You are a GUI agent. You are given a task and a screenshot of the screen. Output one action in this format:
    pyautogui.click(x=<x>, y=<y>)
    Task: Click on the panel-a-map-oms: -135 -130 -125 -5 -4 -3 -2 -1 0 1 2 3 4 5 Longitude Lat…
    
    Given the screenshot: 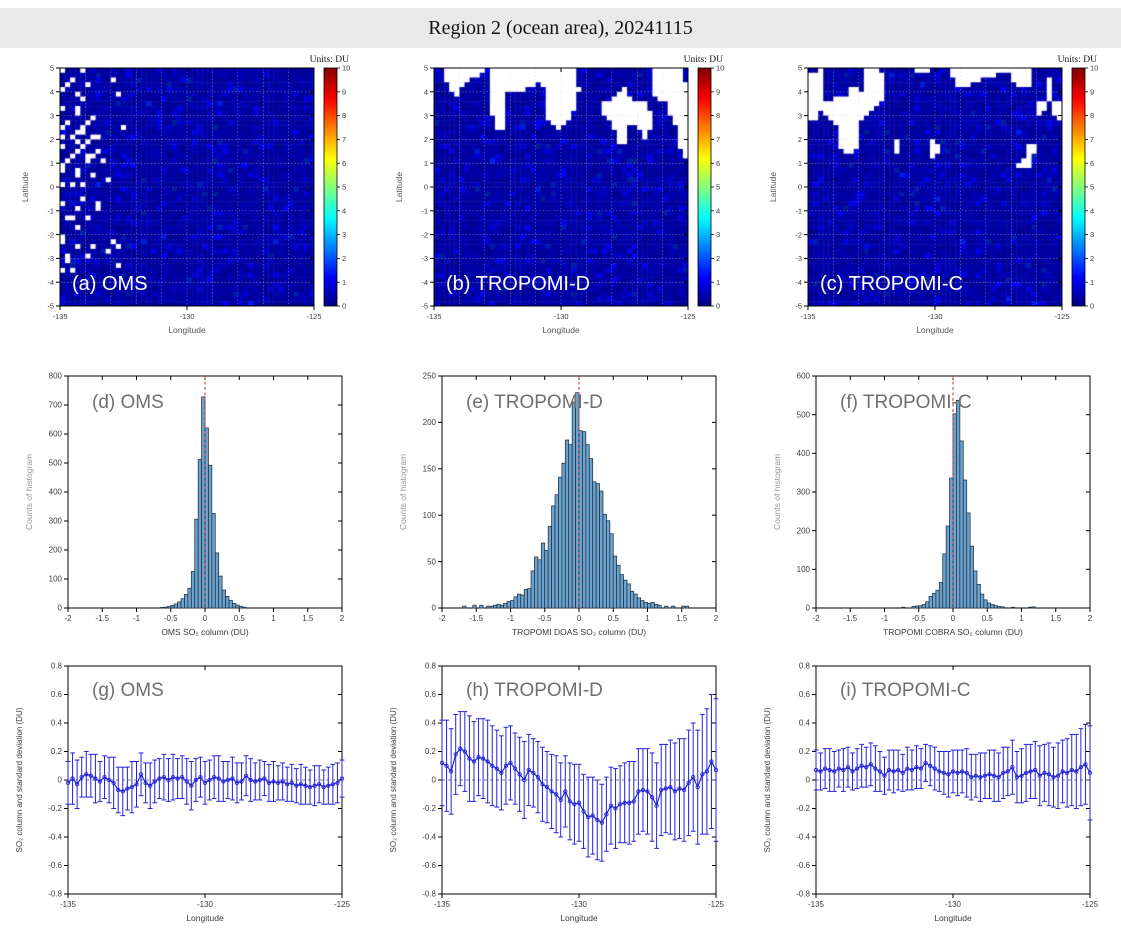 What is the action you would take?
    pyautogui.click(x=189, y=207)
    